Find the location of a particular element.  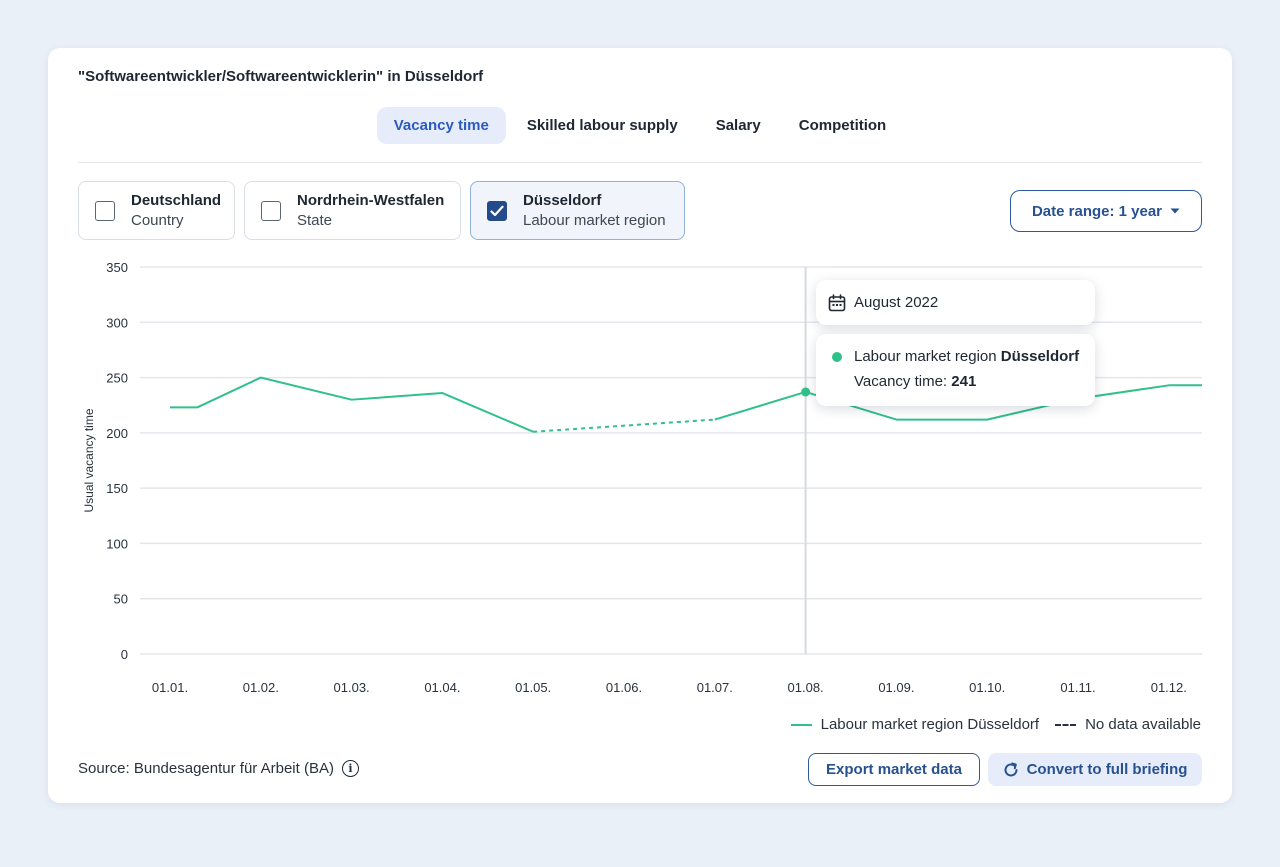

tooltip-region-prefix: Labour market region is located at coordinates (925, 356).